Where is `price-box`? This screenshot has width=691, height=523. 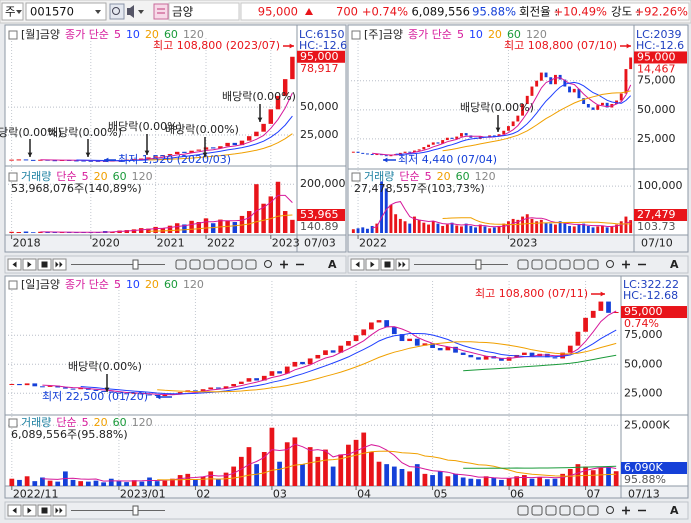 price-box is located at coordinates (654, 312).